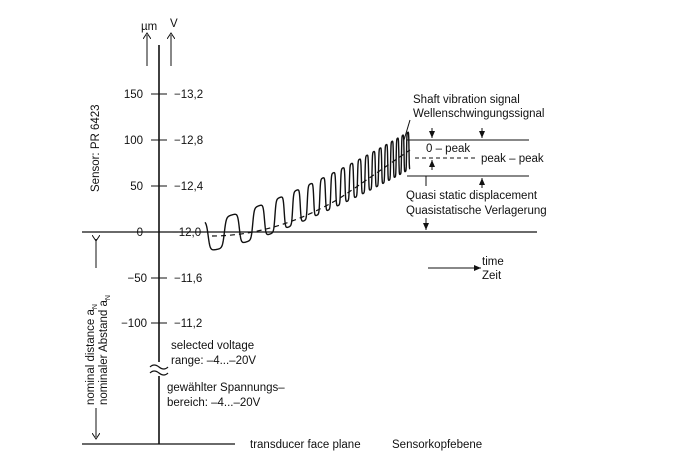 This screenshot has height=462, width=679. I want to click on quasi-static-label-de: Quasistatische Verlagerung, so click(476, 211).